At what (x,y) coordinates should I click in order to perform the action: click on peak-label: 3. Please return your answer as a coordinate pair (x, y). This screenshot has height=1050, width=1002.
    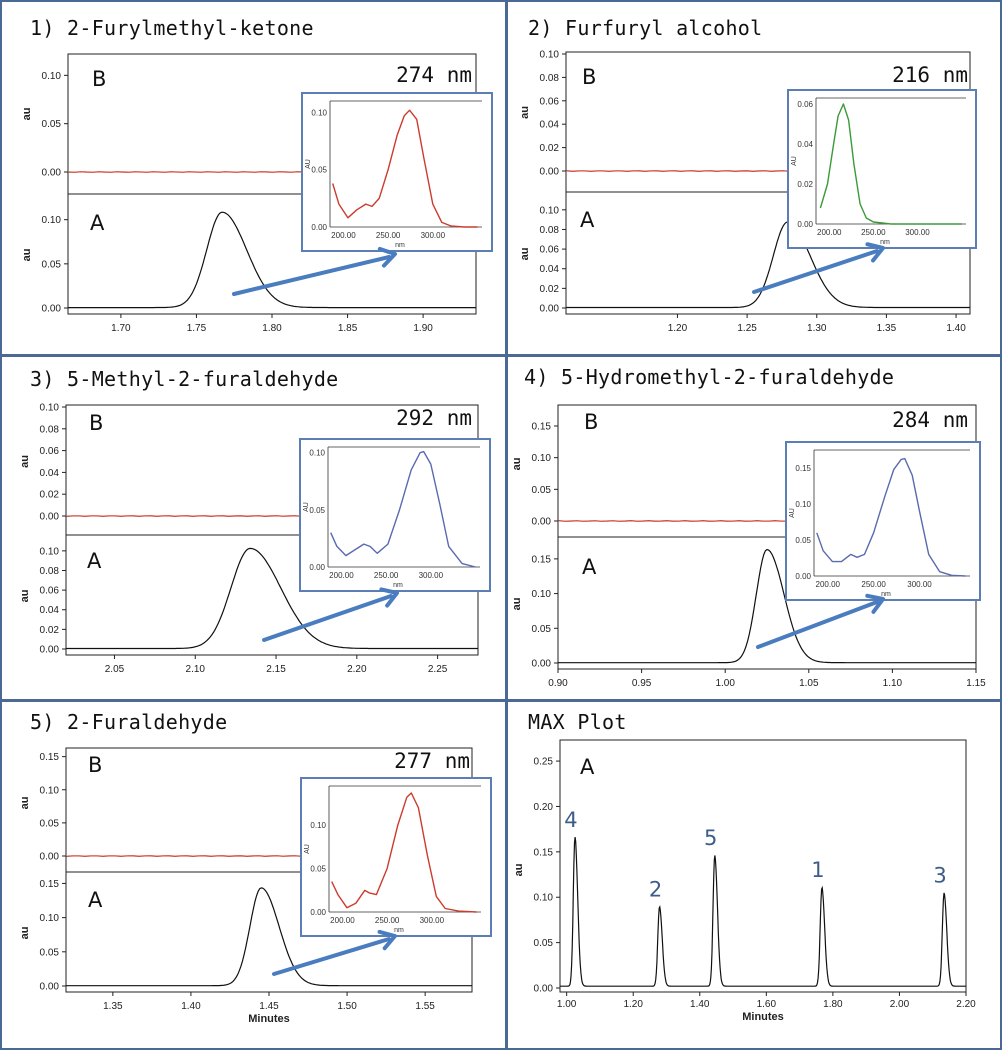
    Looking at the image, I should click on (939, 876).